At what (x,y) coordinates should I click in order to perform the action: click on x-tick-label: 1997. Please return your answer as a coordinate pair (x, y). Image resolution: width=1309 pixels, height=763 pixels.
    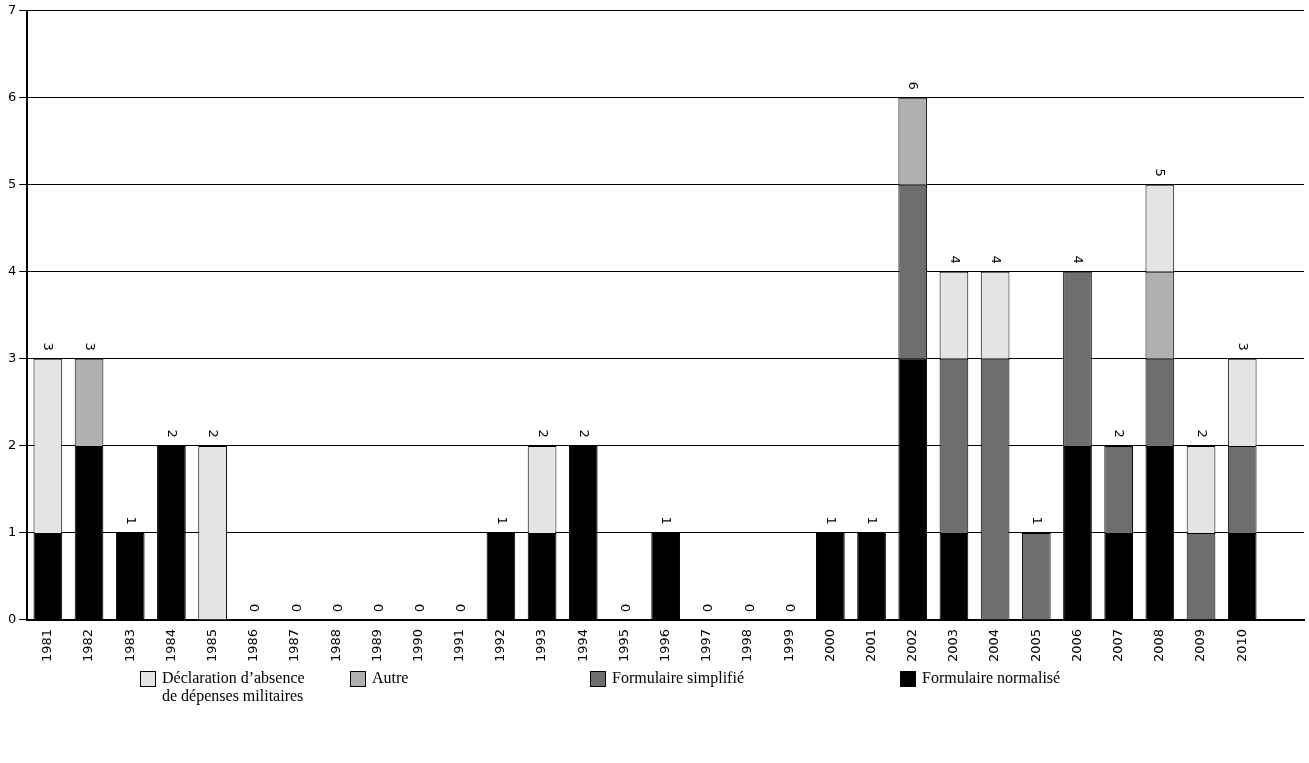
    Looking at the image, I should click on (706, 645).